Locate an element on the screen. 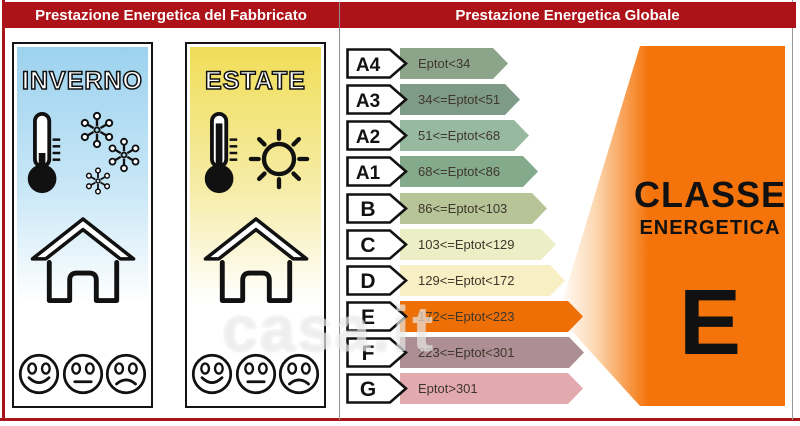 This screenshot has height=426, width=800. class-result-letter: E is located at coordinates (710, 322).